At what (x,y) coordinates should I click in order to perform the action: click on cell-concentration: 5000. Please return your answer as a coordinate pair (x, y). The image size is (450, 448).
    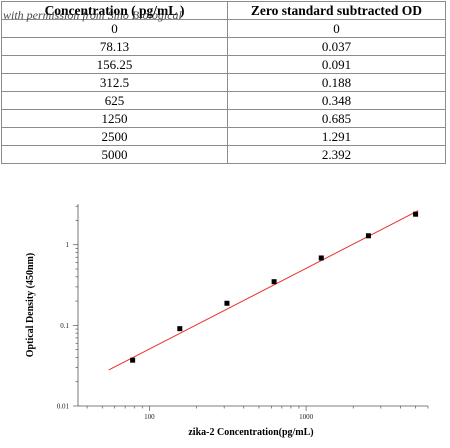
    Looking at the image, I should click on (114, 154).